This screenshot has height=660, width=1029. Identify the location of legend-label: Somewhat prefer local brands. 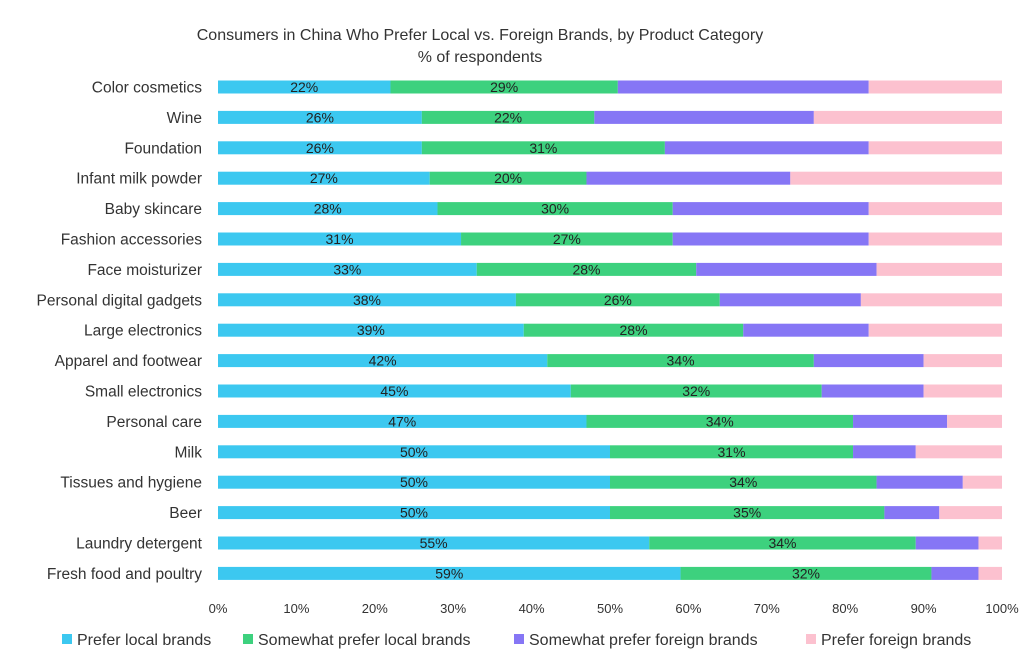
(364, 640).